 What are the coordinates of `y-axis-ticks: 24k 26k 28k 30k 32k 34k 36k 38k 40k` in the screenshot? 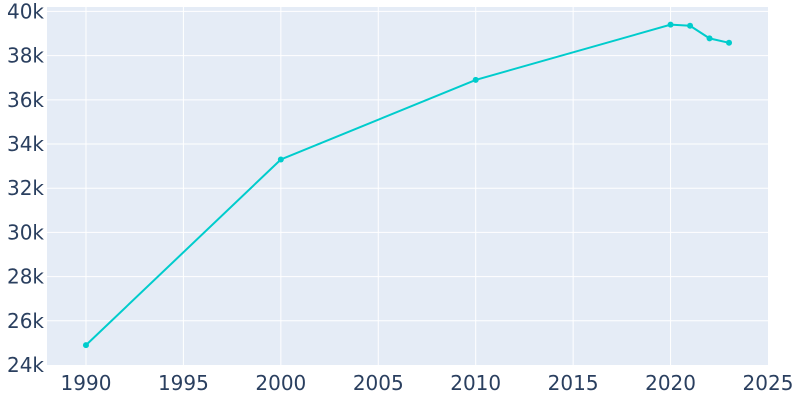 It's located at (25, 188).